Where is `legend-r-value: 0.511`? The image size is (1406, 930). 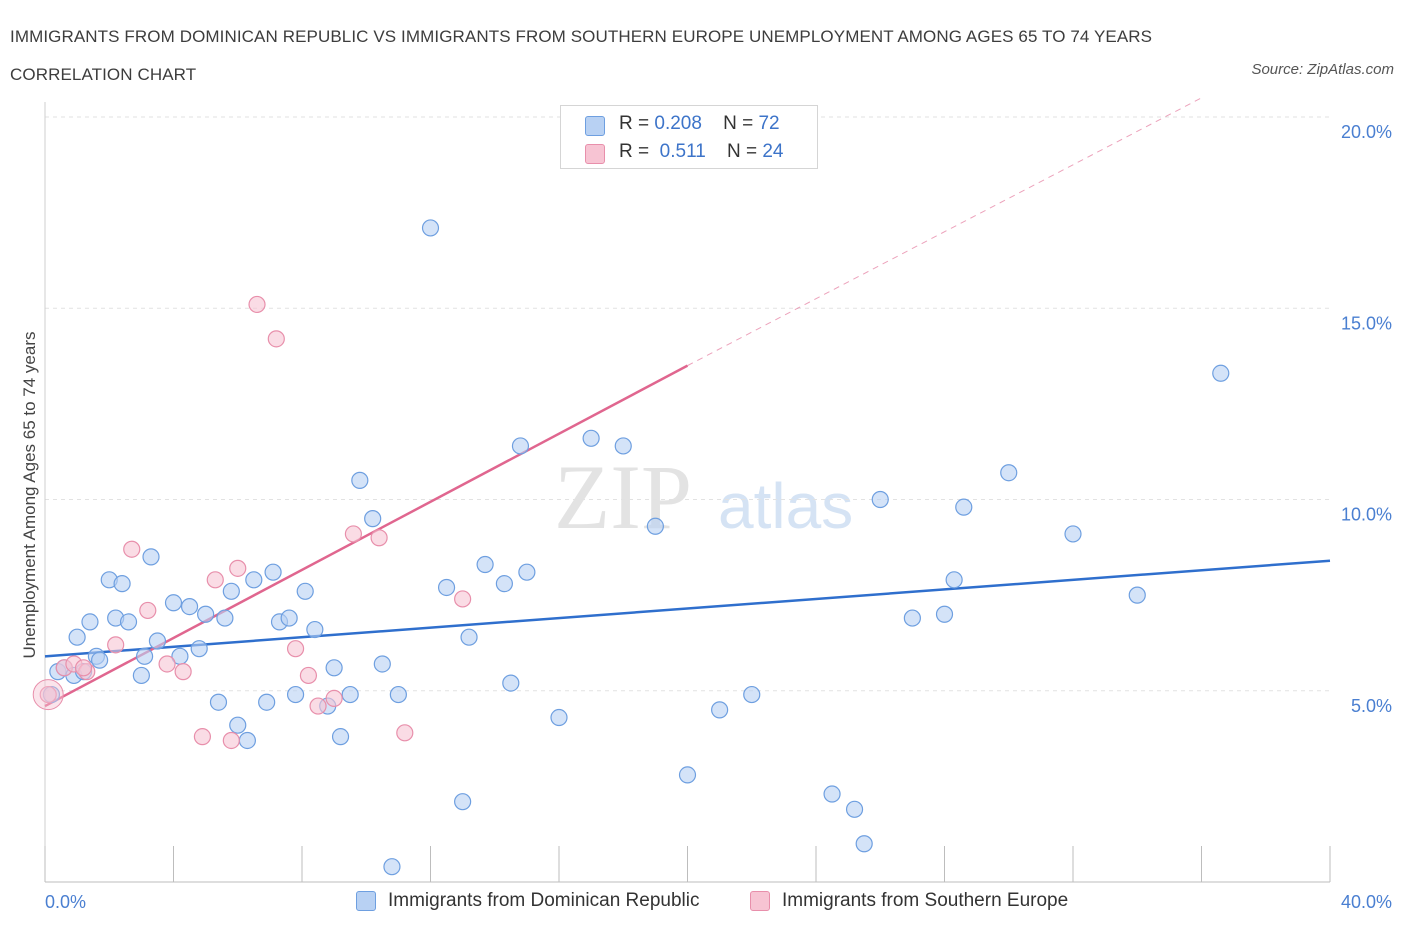 legend-r-value: 0.511 is located at coordinates (682, 151).